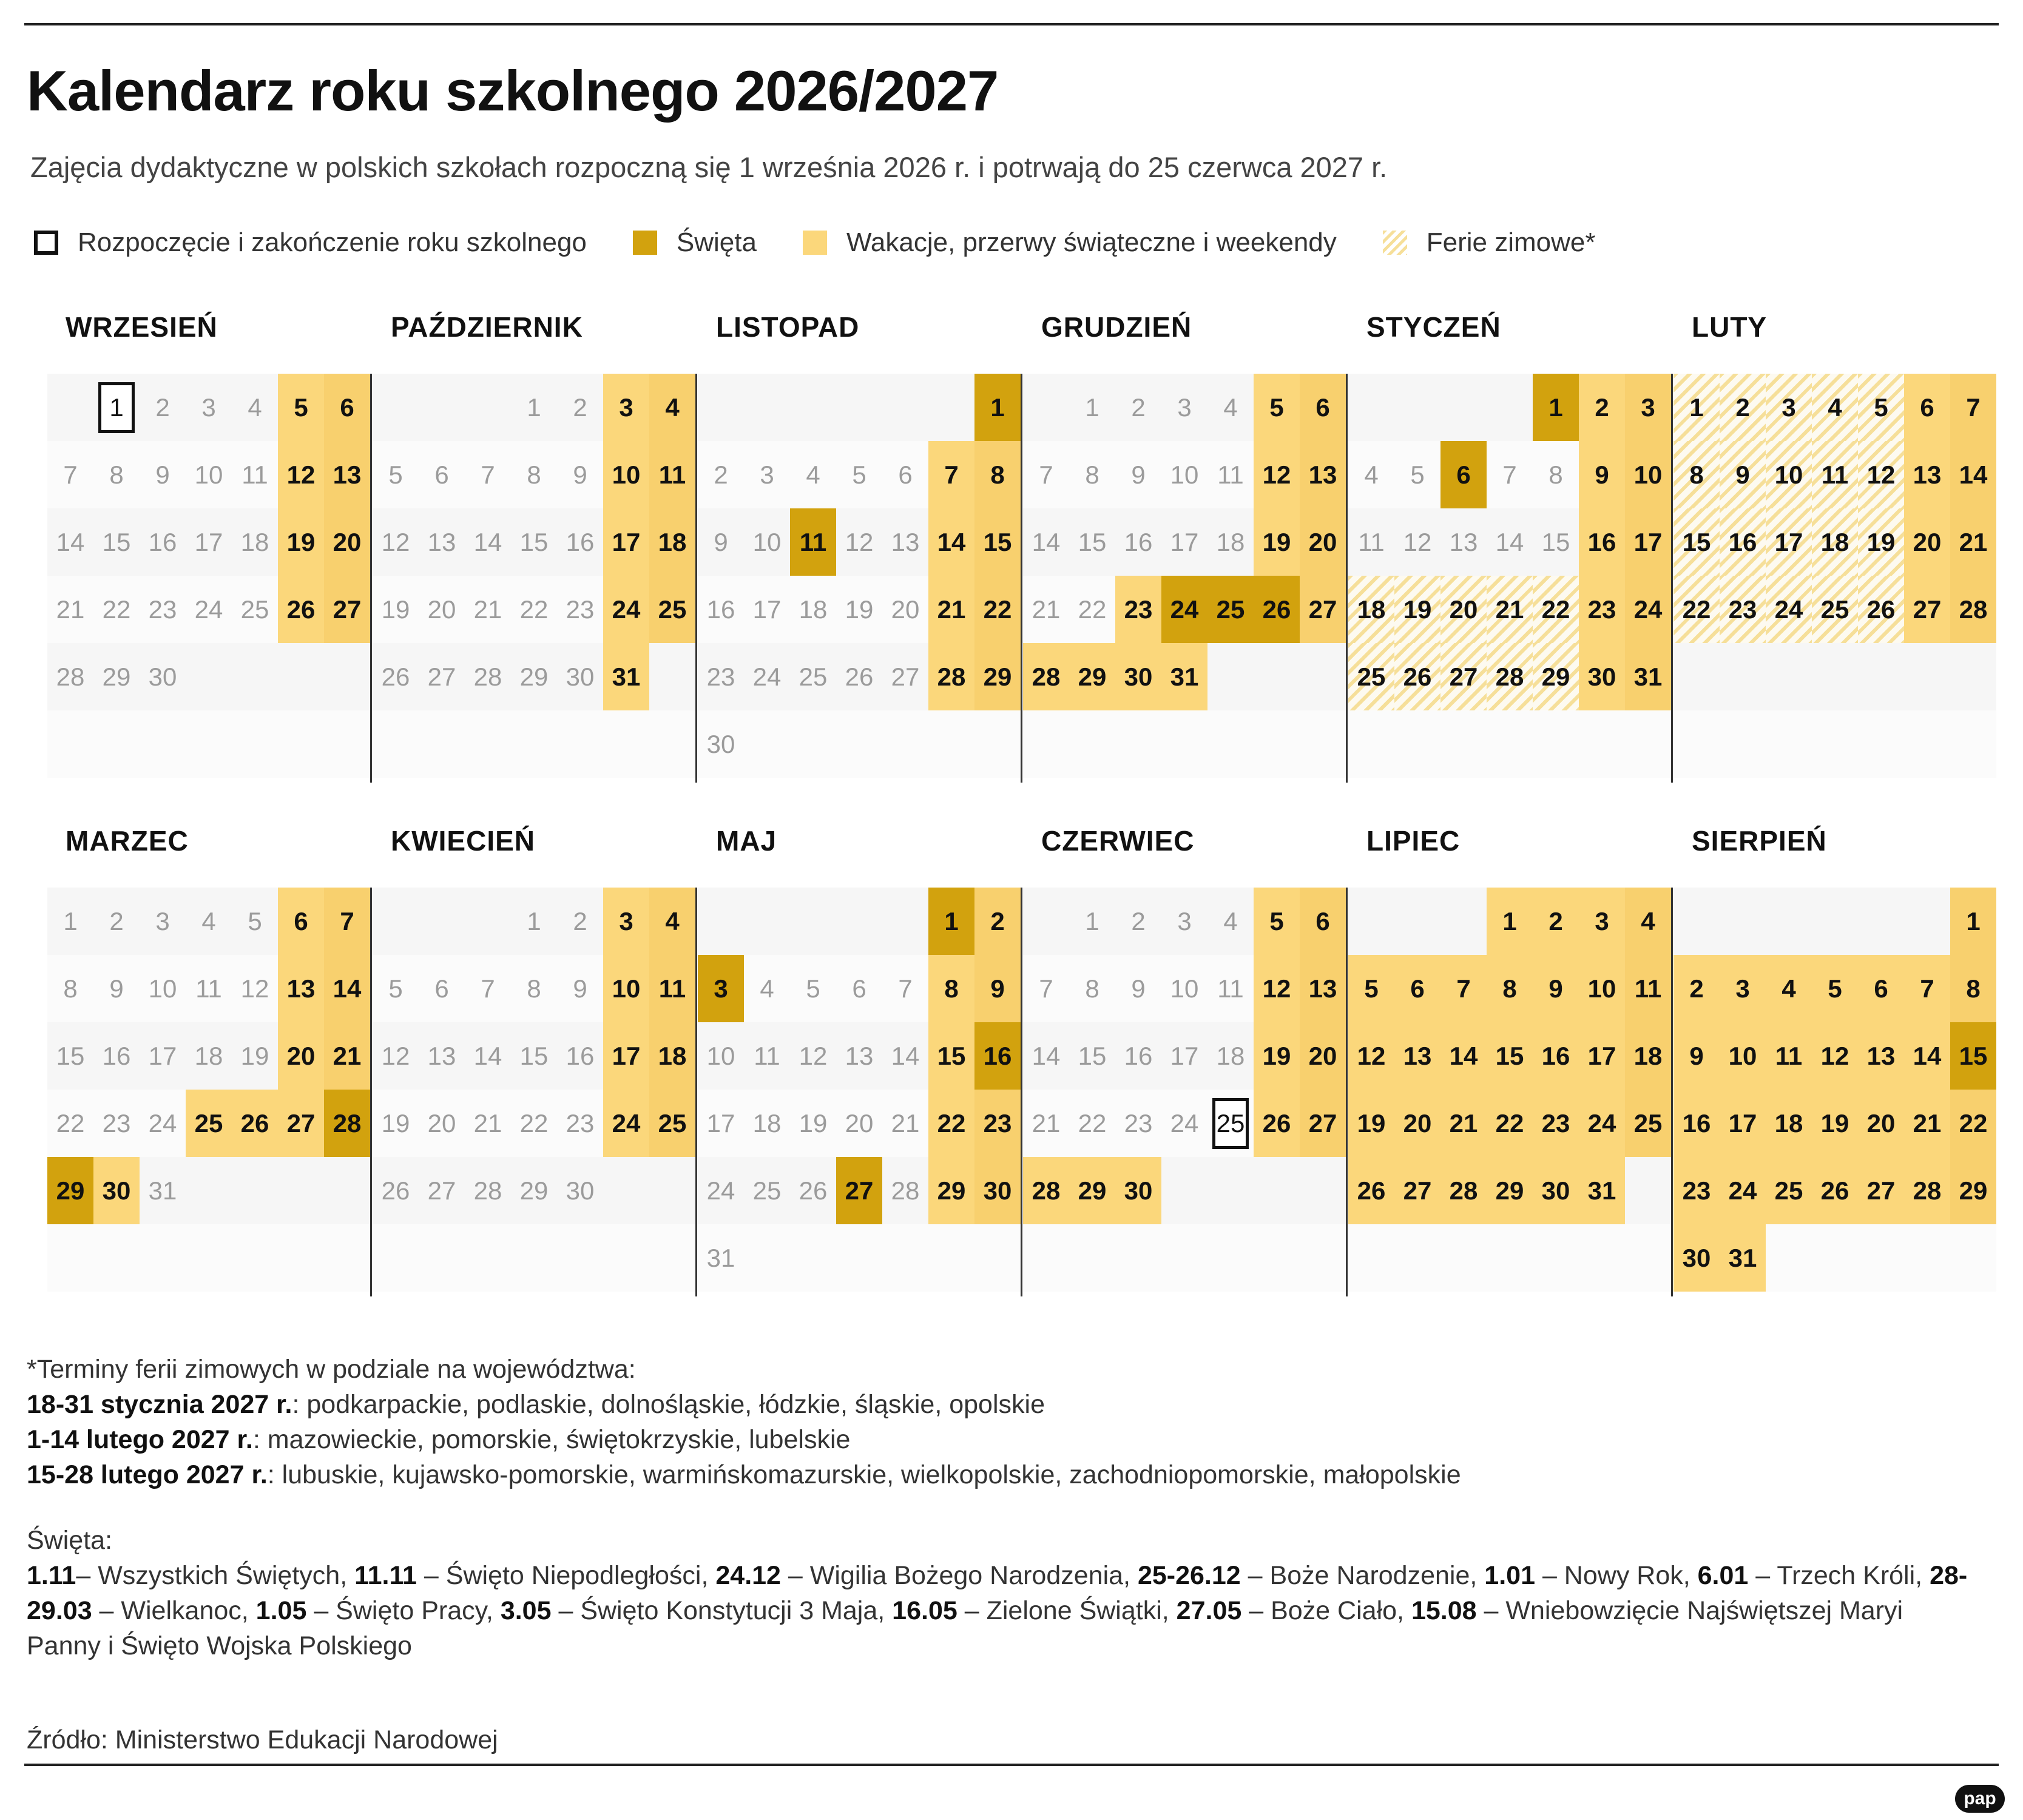  I want to click on day-cell: 26, so click(301, 609).